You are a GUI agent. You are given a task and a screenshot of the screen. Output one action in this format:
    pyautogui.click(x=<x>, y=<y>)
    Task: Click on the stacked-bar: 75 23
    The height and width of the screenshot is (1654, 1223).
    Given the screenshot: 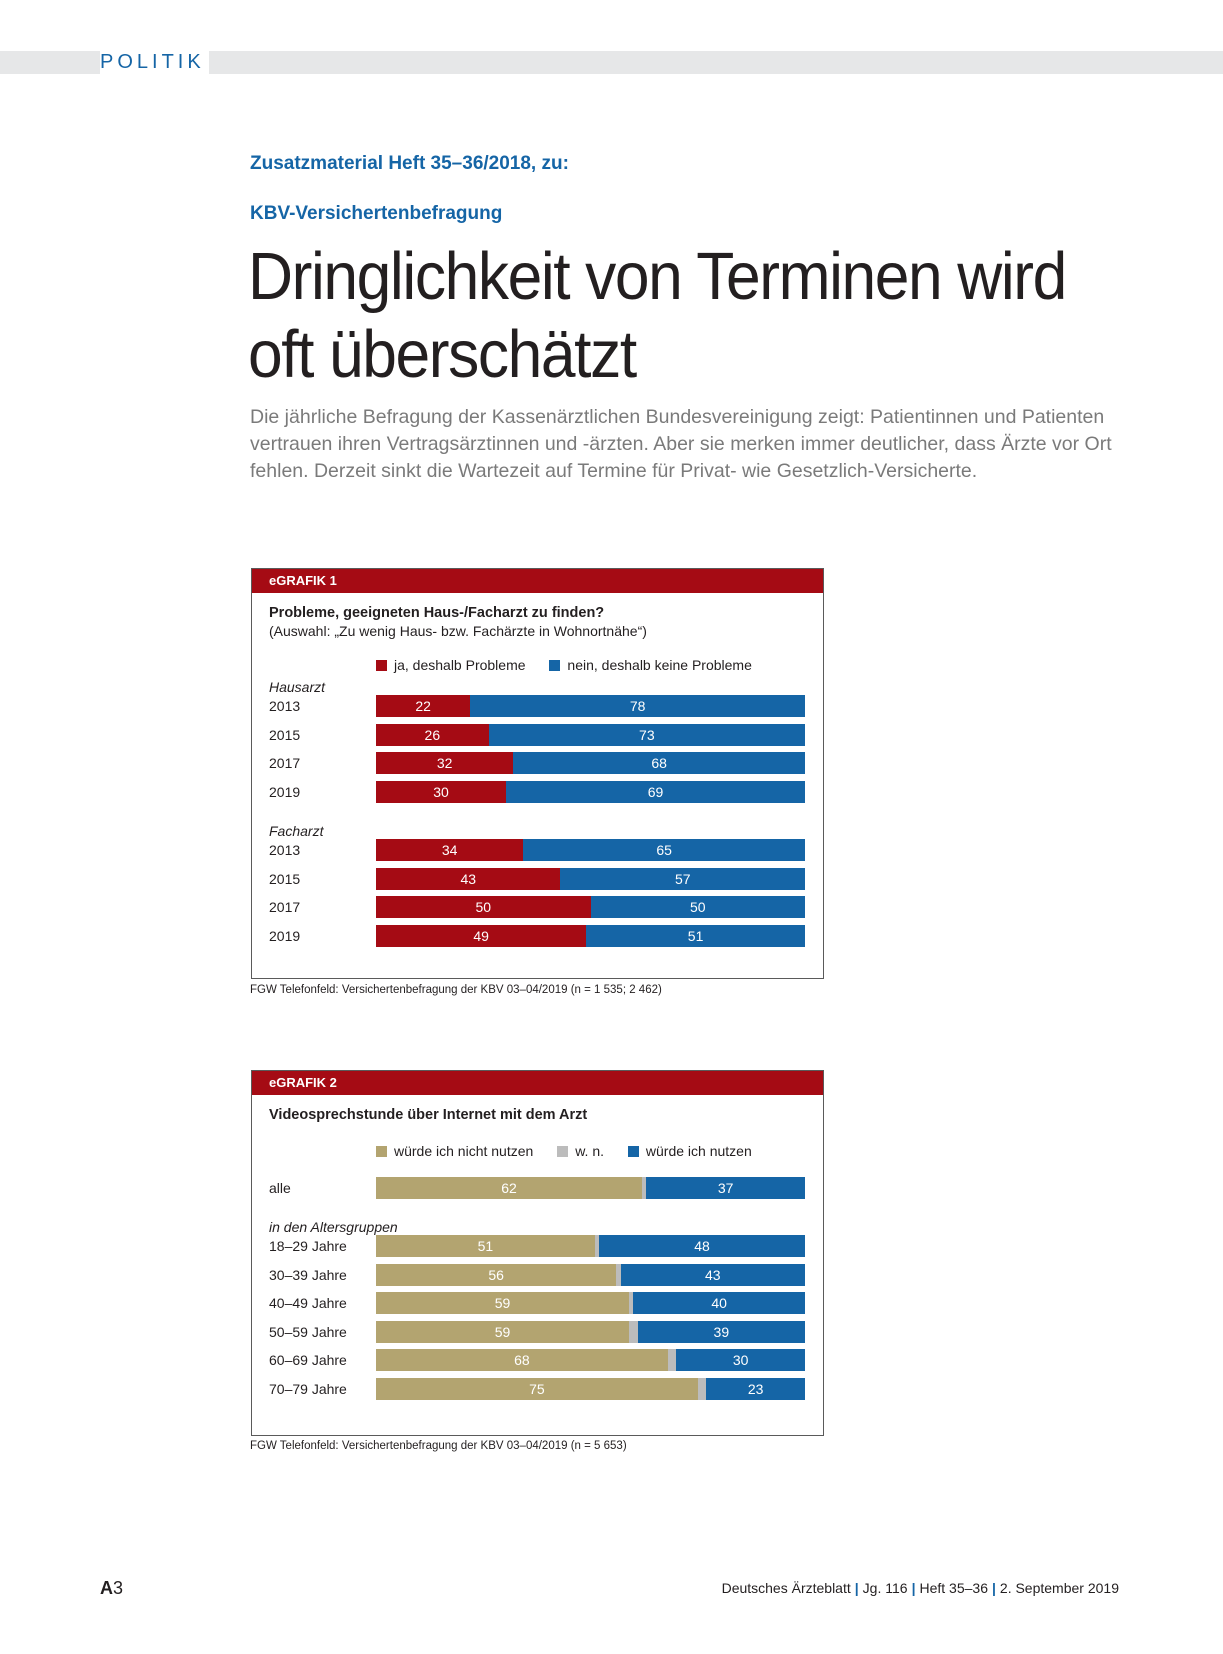 What is the action you would take?
    pyautogui.click(x=590, y=1388)
    